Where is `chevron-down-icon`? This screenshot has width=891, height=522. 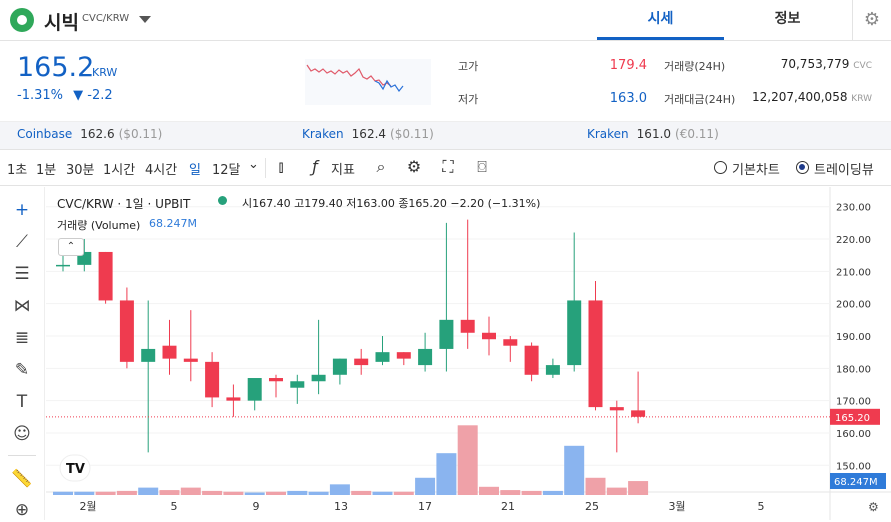 chevron-down-icon is located at coordinates (145, 19).